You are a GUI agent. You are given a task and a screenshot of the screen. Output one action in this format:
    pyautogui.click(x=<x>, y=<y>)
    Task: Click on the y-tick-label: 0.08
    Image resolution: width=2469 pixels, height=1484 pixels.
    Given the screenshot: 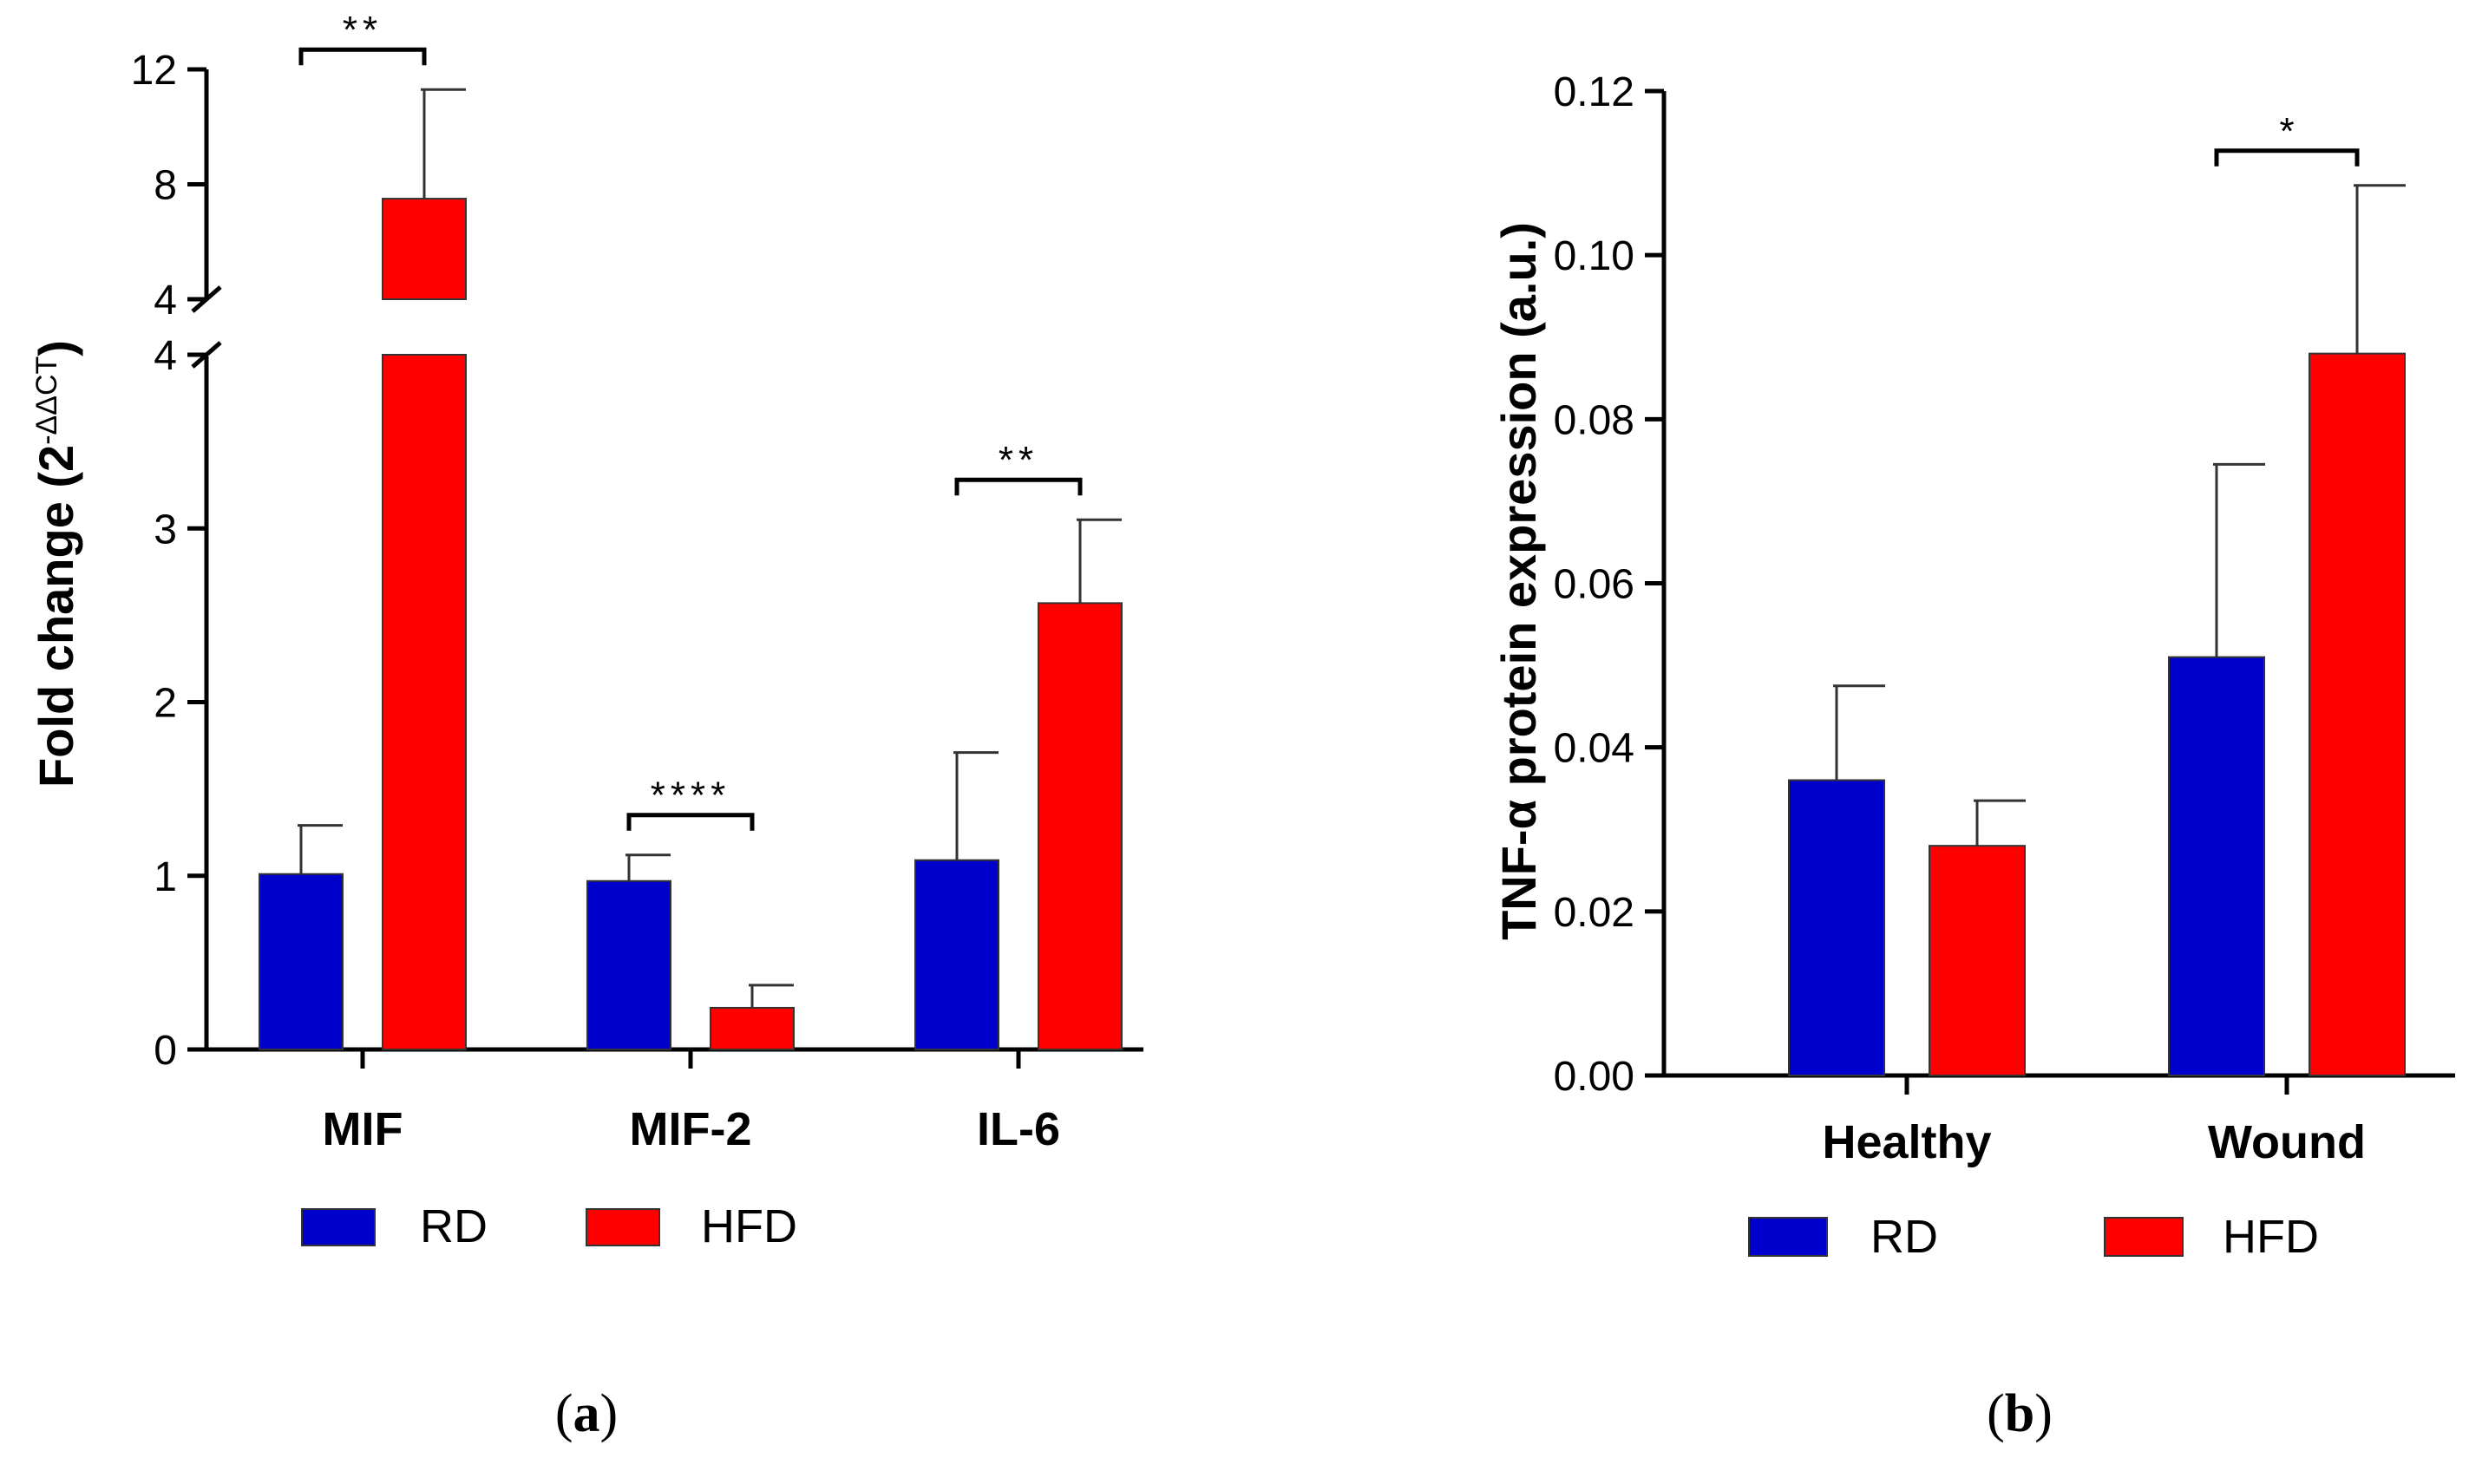 What is the action you would take?
    pyautogui.click(x=1594, y=420)
    